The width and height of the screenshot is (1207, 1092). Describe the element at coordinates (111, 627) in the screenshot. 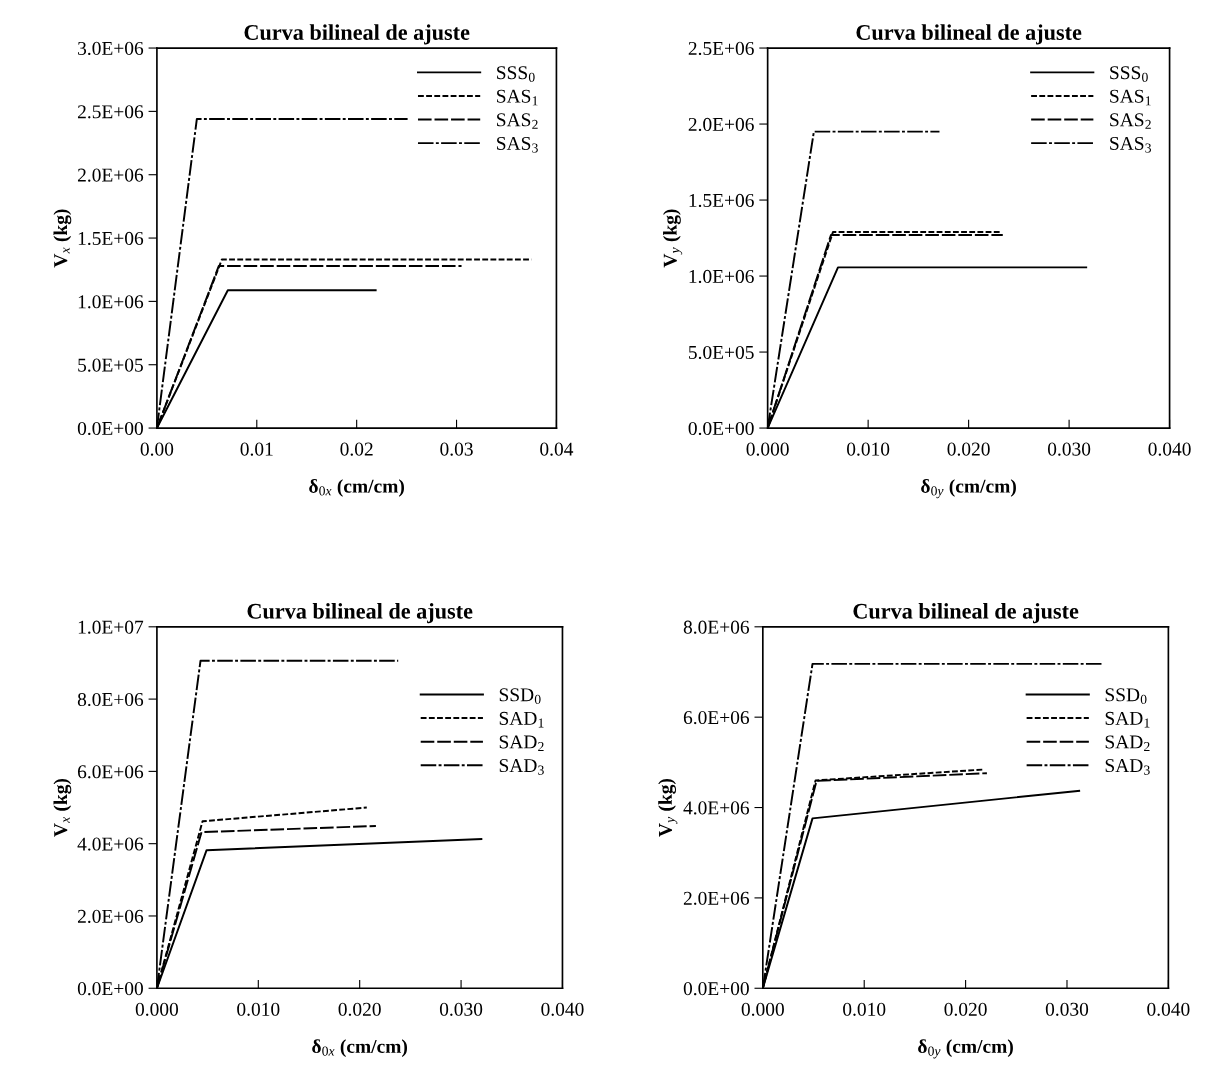

I see `y-tick-label: 1.0E+07` at that location.